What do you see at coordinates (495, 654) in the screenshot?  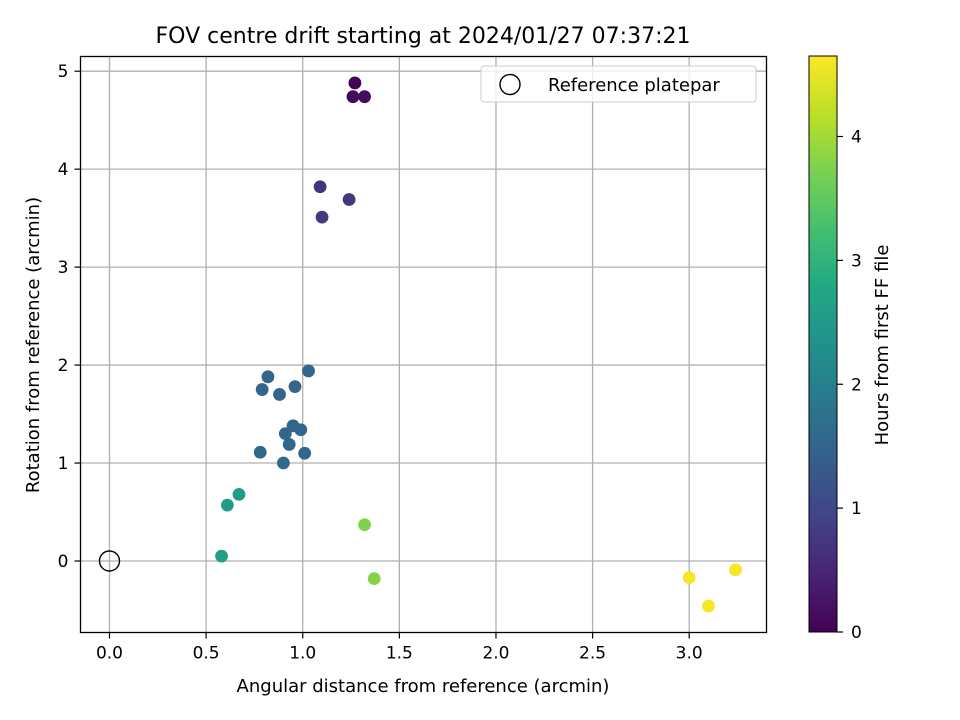 I see `x-tick-label: 2.0` at bounding box center [495, 654].